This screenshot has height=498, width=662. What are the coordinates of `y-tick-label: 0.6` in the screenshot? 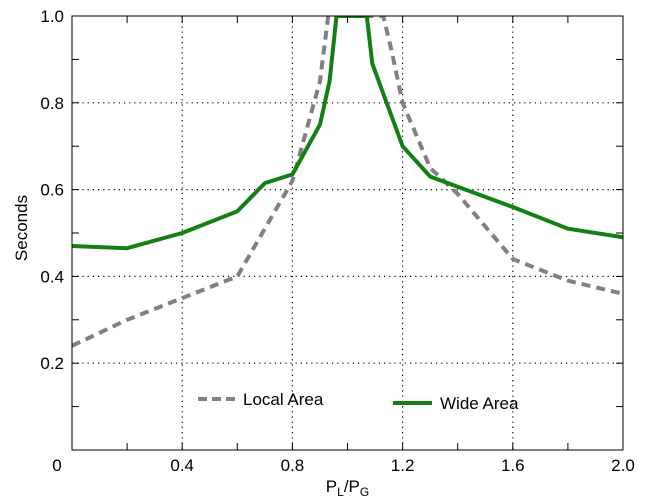 It's located at (52, 190).